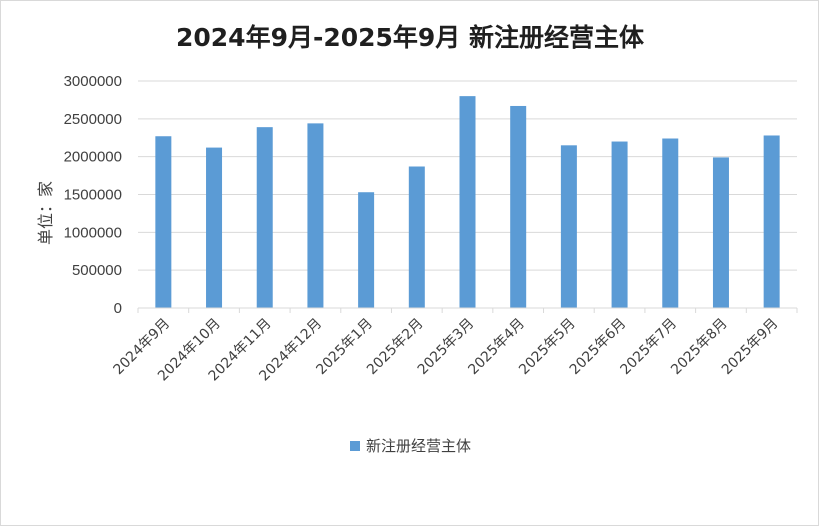 This screenshot has width=819, height=527. Describe the element at coordinates (410, 37) in the screenshot. I see `chart-title: 2024年9月-2025年9月 新注册经营主体` at that location.